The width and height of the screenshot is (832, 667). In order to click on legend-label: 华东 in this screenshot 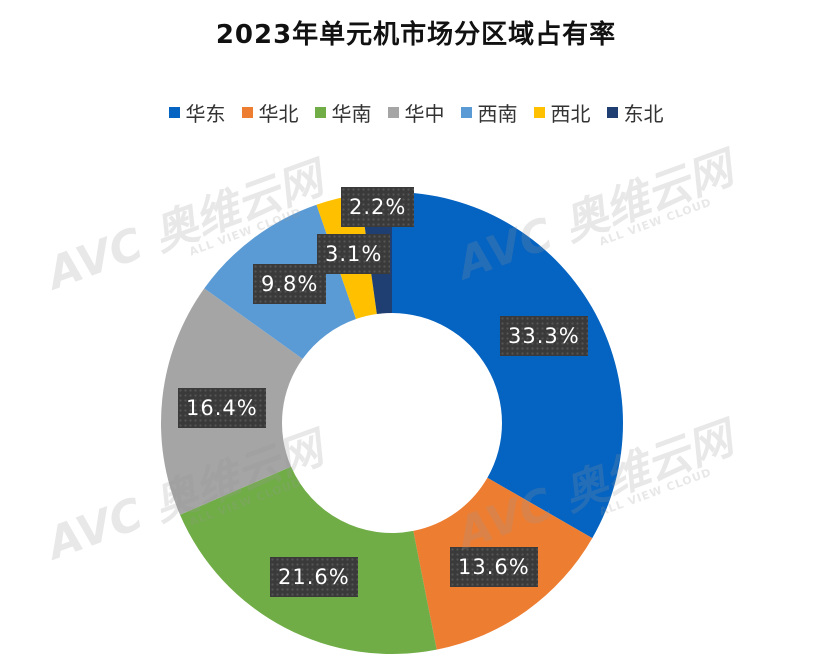, I will do `click(205, 114)`.